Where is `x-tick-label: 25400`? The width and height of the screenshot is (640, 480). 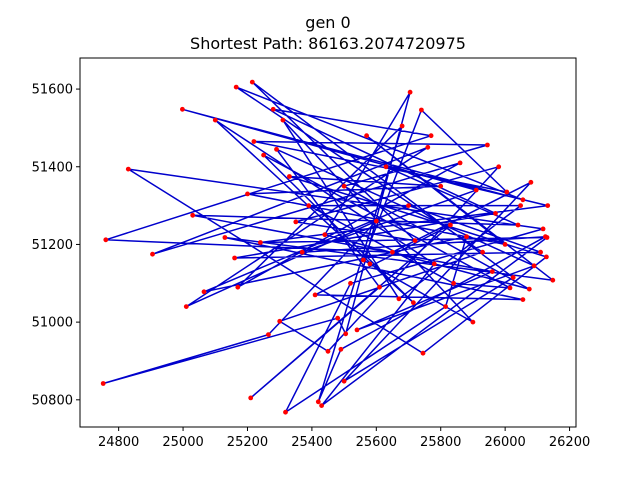
x-tick-label: 25400 is located at coordinates (311, 442).